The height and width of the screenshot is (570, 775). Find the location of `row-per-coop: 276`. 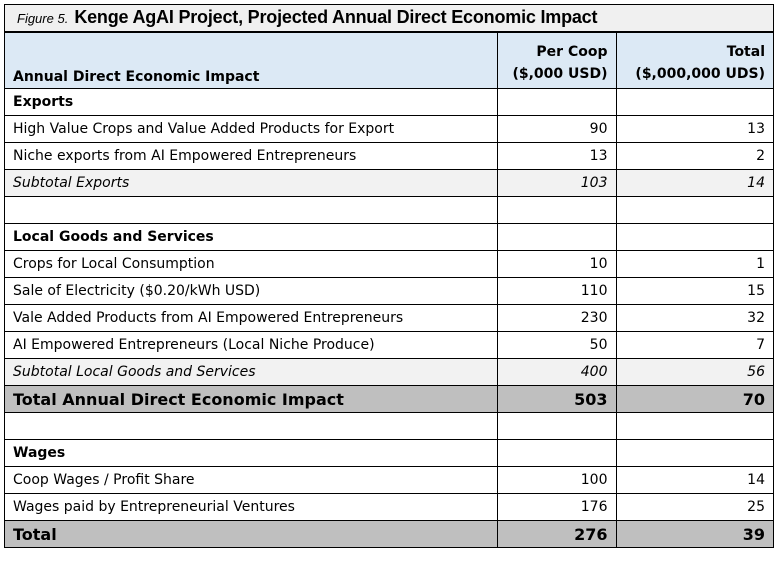

row-per-coop: 276 is located at coordinates (556, 534).